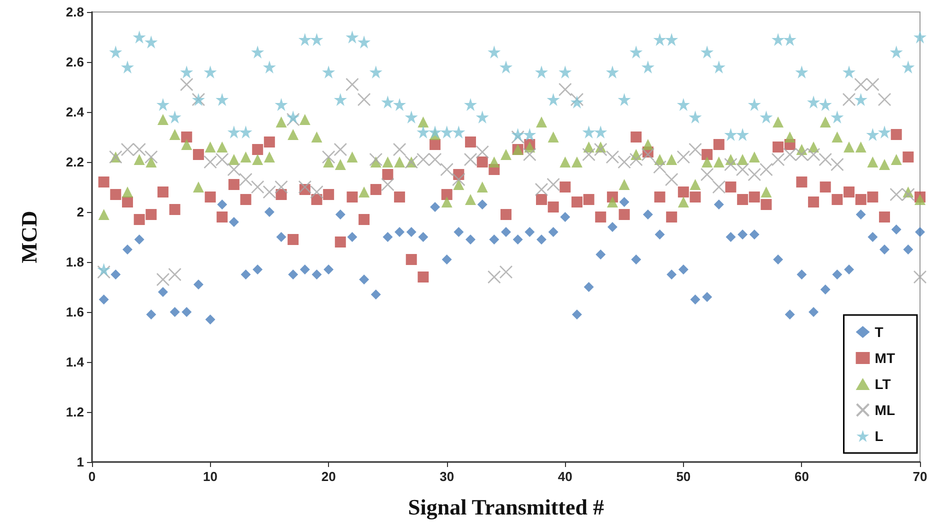  I want to click on y-tick-label: 2.4, so click(75, 112).